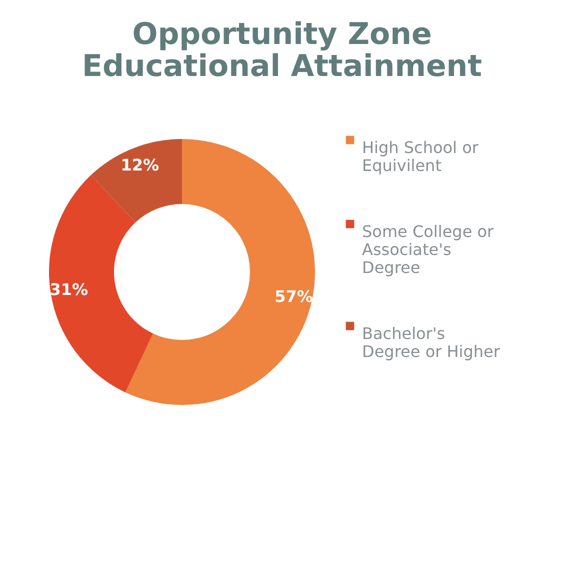 This screenshot has width=584, height=586. What do you see at coordinates (282, 50) in the screenshot?
I see `chart-title: Opportunity Zone Educational Attainment` at bounding box center [282, 50].